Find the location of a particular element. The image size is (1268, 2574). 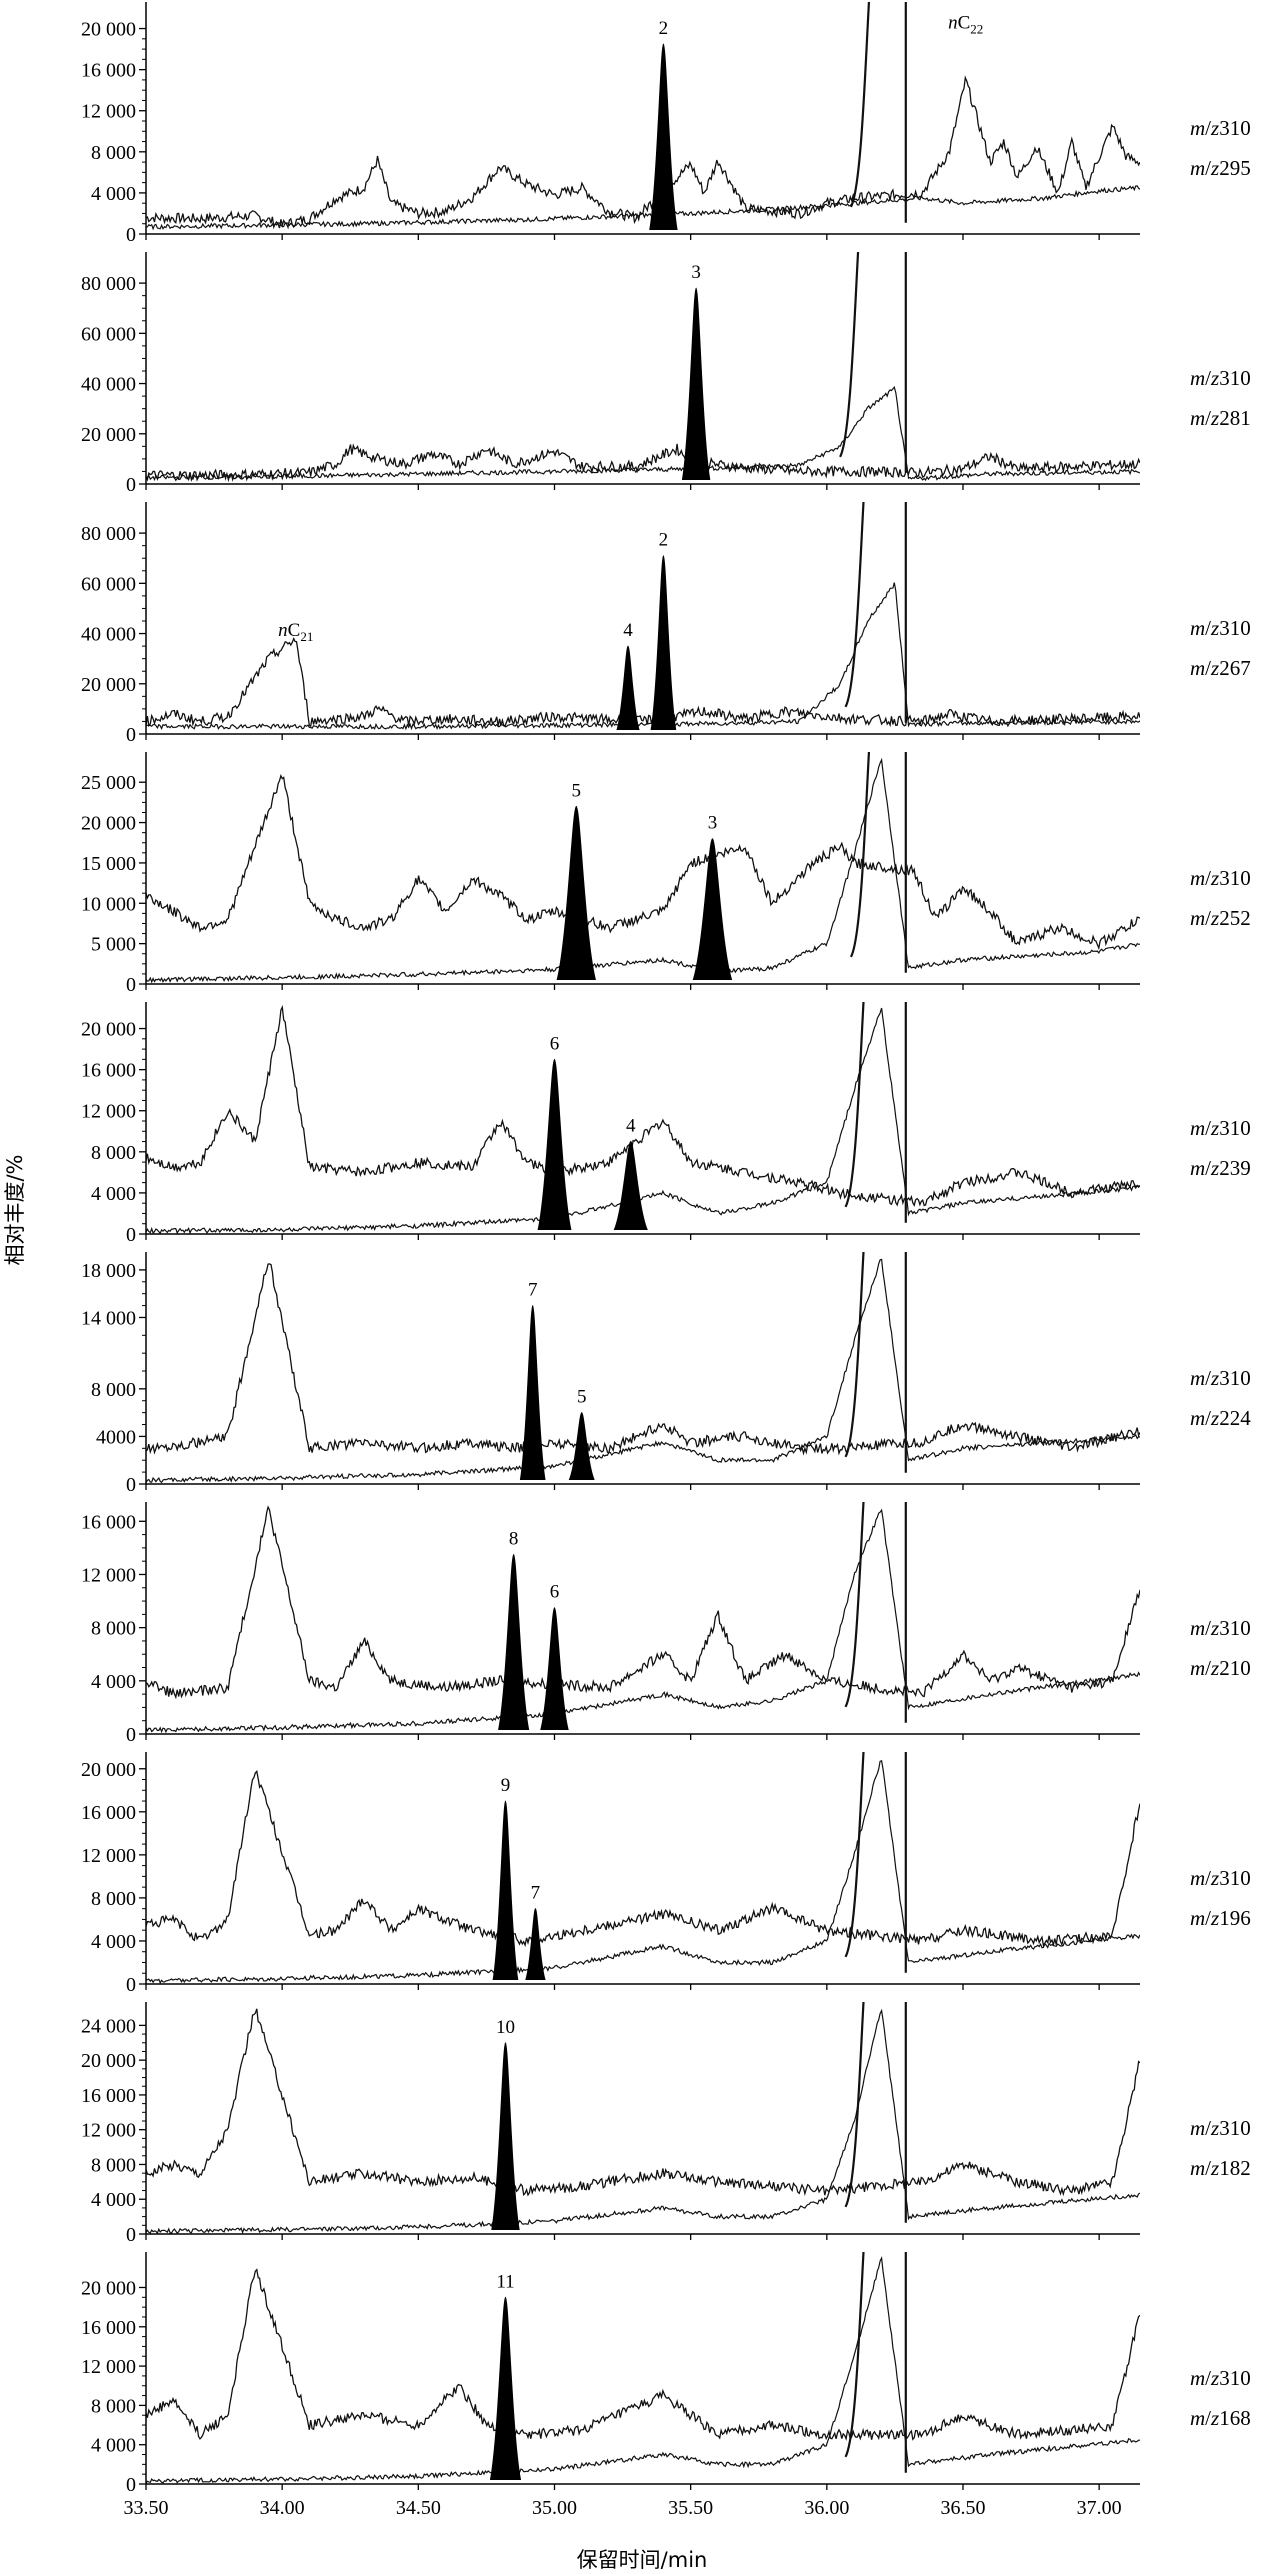

x-tick-label: 34.00 is located at coordinates (282, 2508).